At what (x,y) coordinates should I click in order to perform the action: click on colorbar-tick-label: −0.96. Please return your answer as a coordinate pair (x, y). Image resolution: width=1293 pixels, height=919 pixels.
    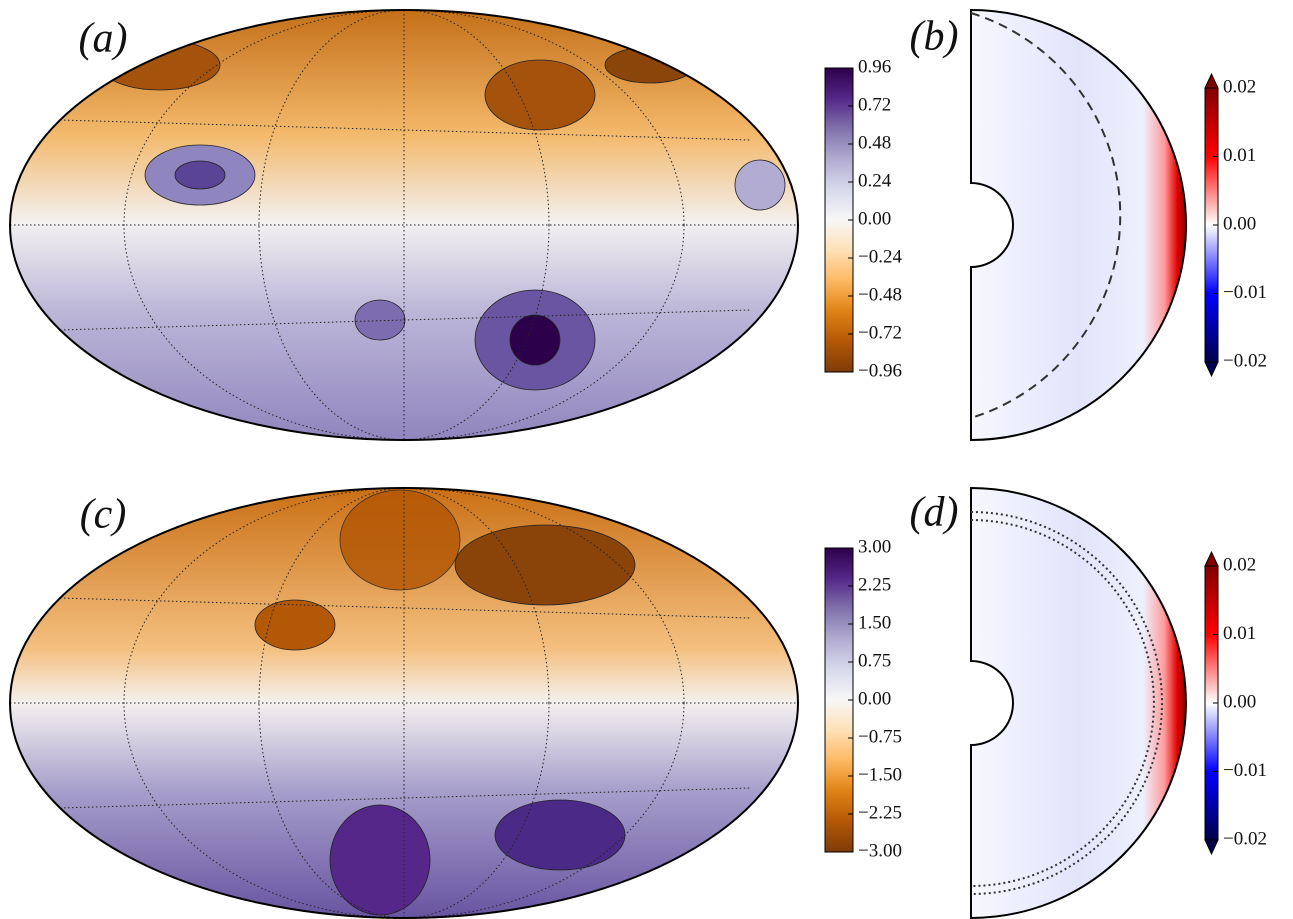
    Looking at the image, I should click on (880, 370).